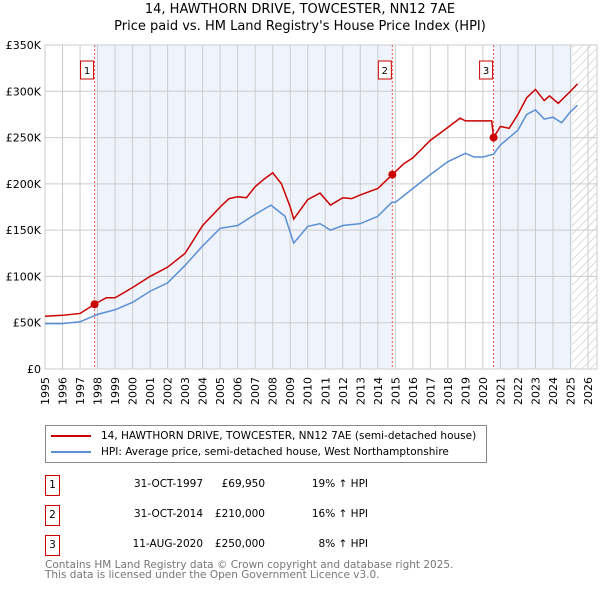 The image size is (600, 590). I want to click on x-tick-label: 2007, so click(255, 391).